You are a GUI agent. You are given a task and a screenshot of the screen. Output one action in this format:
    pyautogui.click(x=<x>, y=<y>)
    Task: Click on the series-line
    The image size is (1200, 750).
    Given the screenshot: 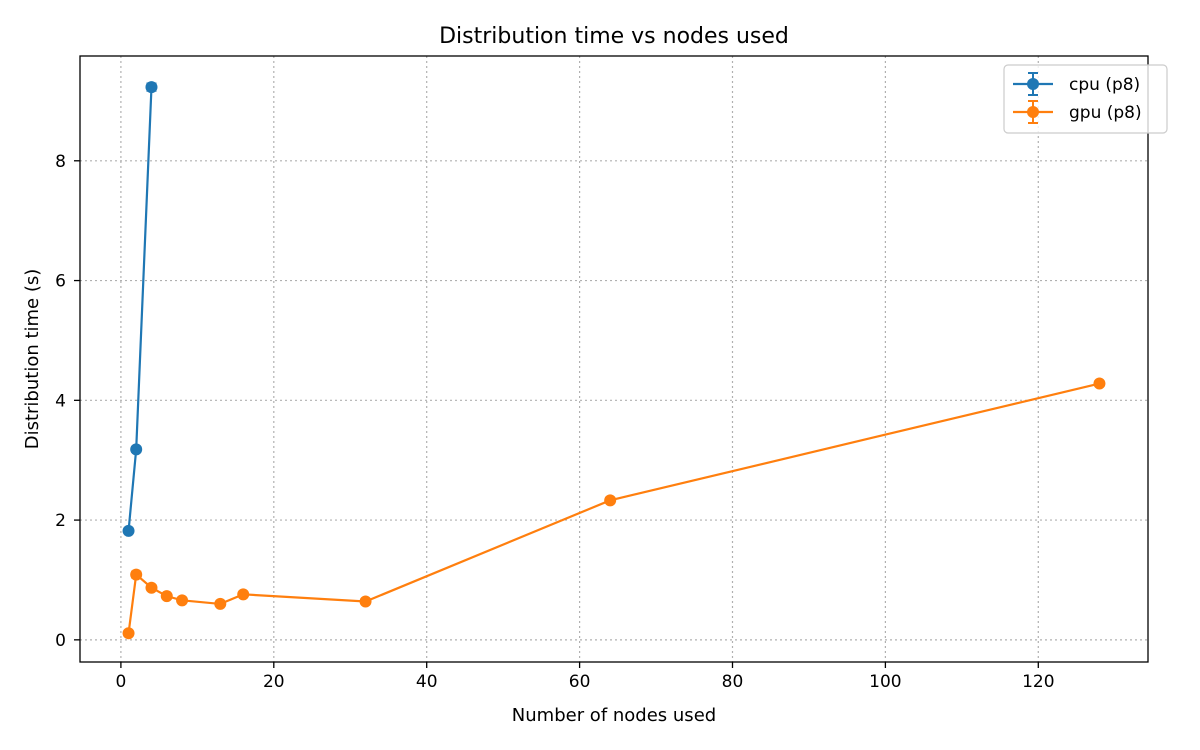 What is the action you would take?
    pyautogui.click(x=140, y=309)
    